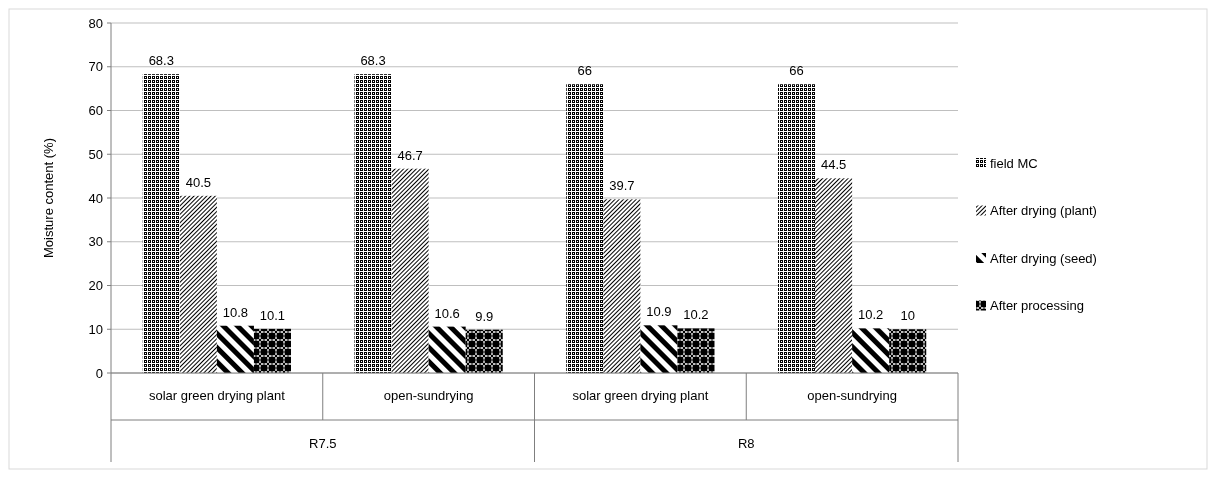  Describe the element at coordinates (1043, 258) in the screenshot. I see `legend-label: After drying (seed)` at that location.